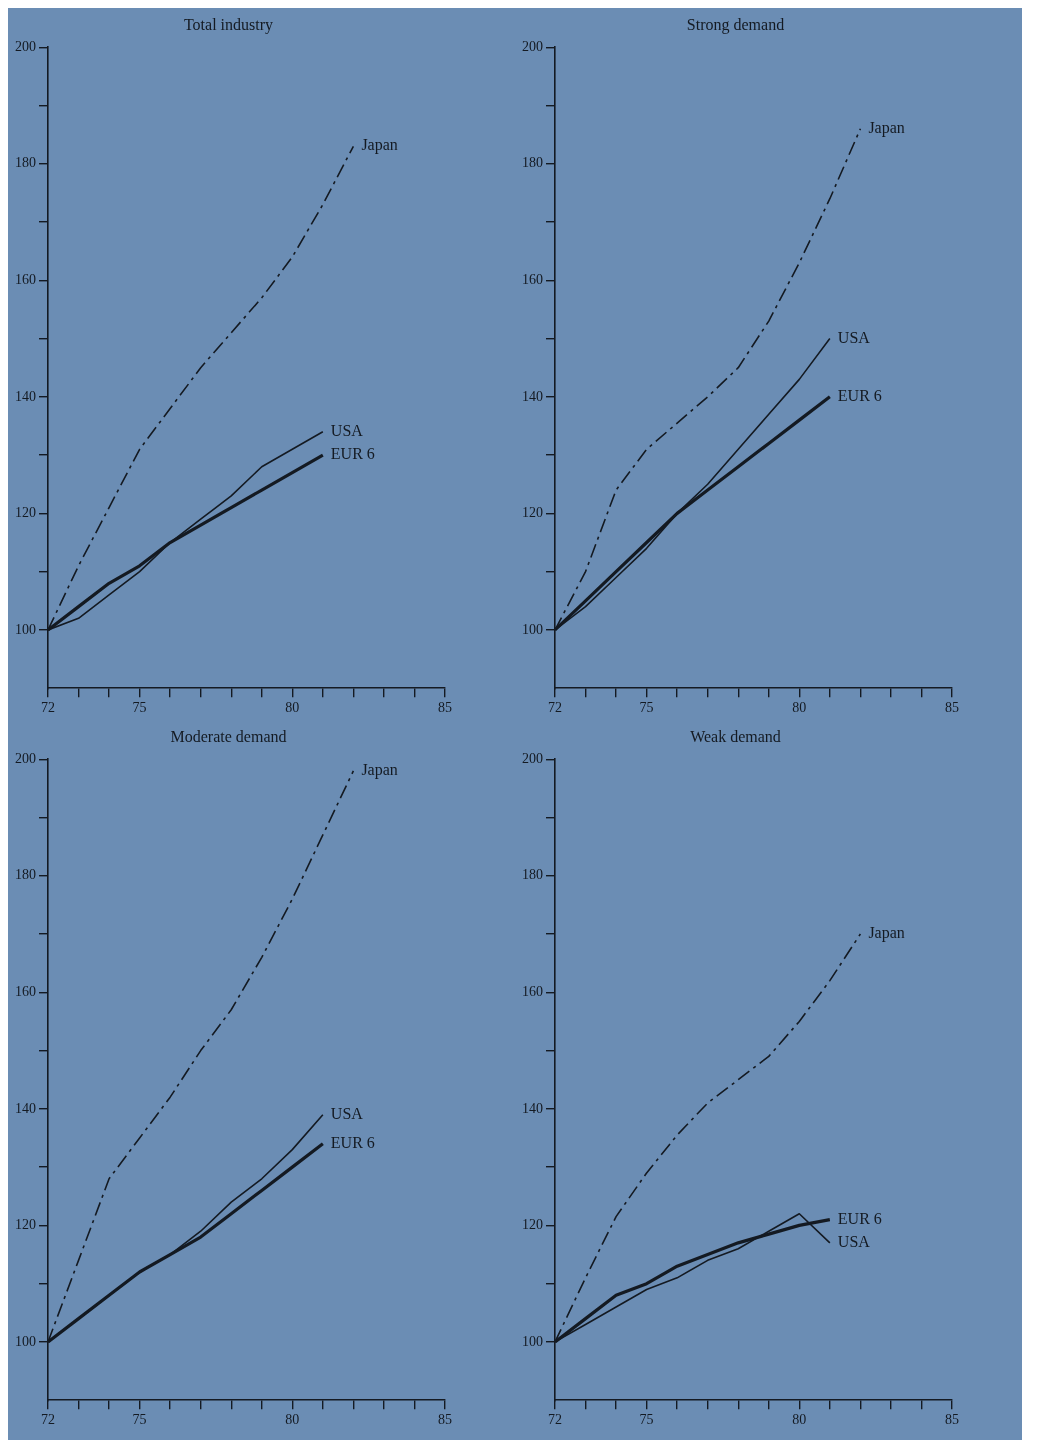 This screenshot has height=1452, width=1046. Describe the element at coordinates (228, 736) in the screenshot. I see `chart-title: Moderate demand` at that location.